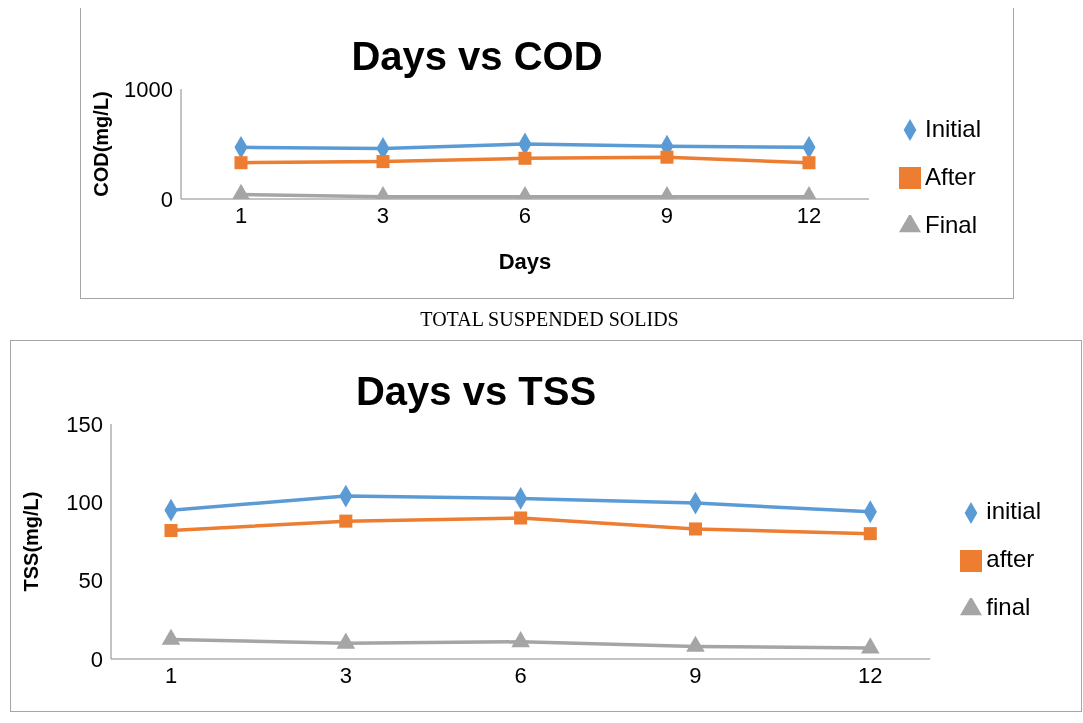 Image resolution: width=1083 pixels, height=723 pixels. What do you see at coordinates (1010, 558) in the screenshot?
I see `legend-label: after` at bounding box center [1010, 558].